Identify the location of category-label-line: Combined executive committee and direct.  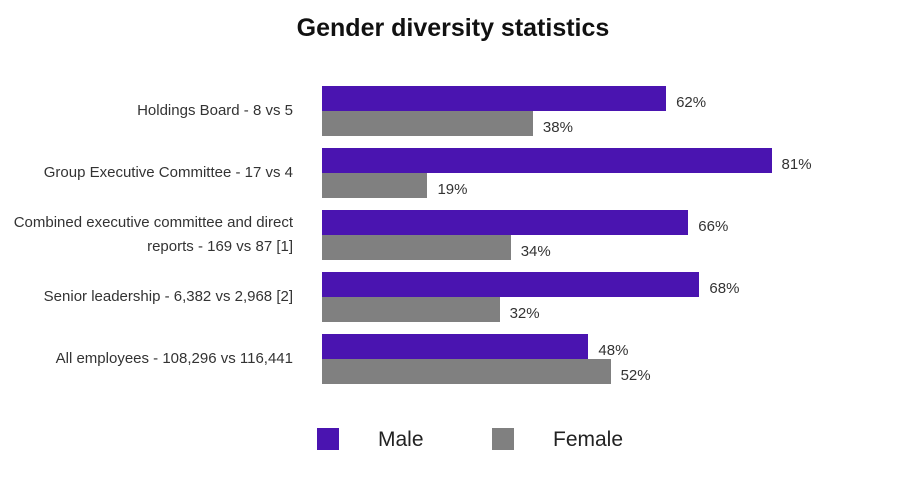
(153, 222).